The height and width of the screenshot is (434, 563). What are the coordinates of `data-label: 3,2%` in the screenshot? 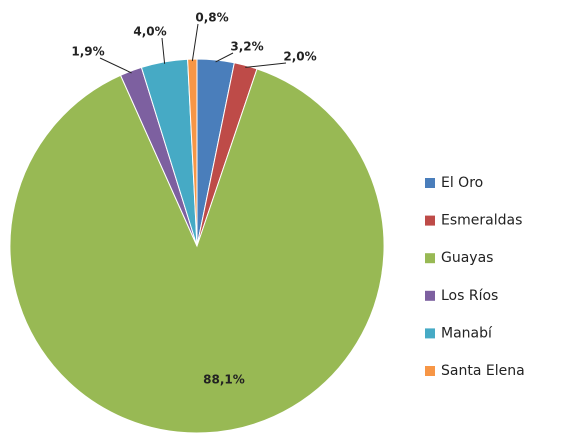 It's located at (246, 47).